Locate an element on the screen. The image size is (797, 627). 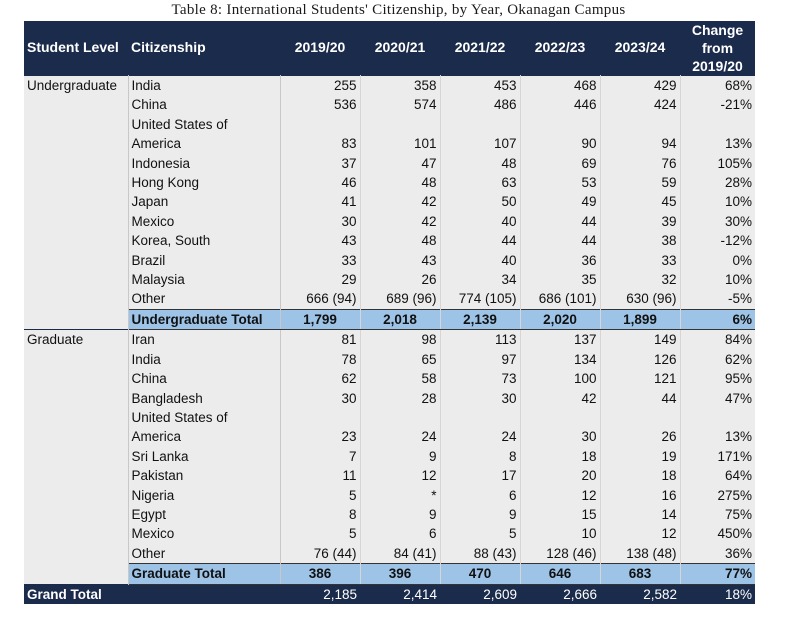
change-cell: 171% is located at coordinates (717, 456).